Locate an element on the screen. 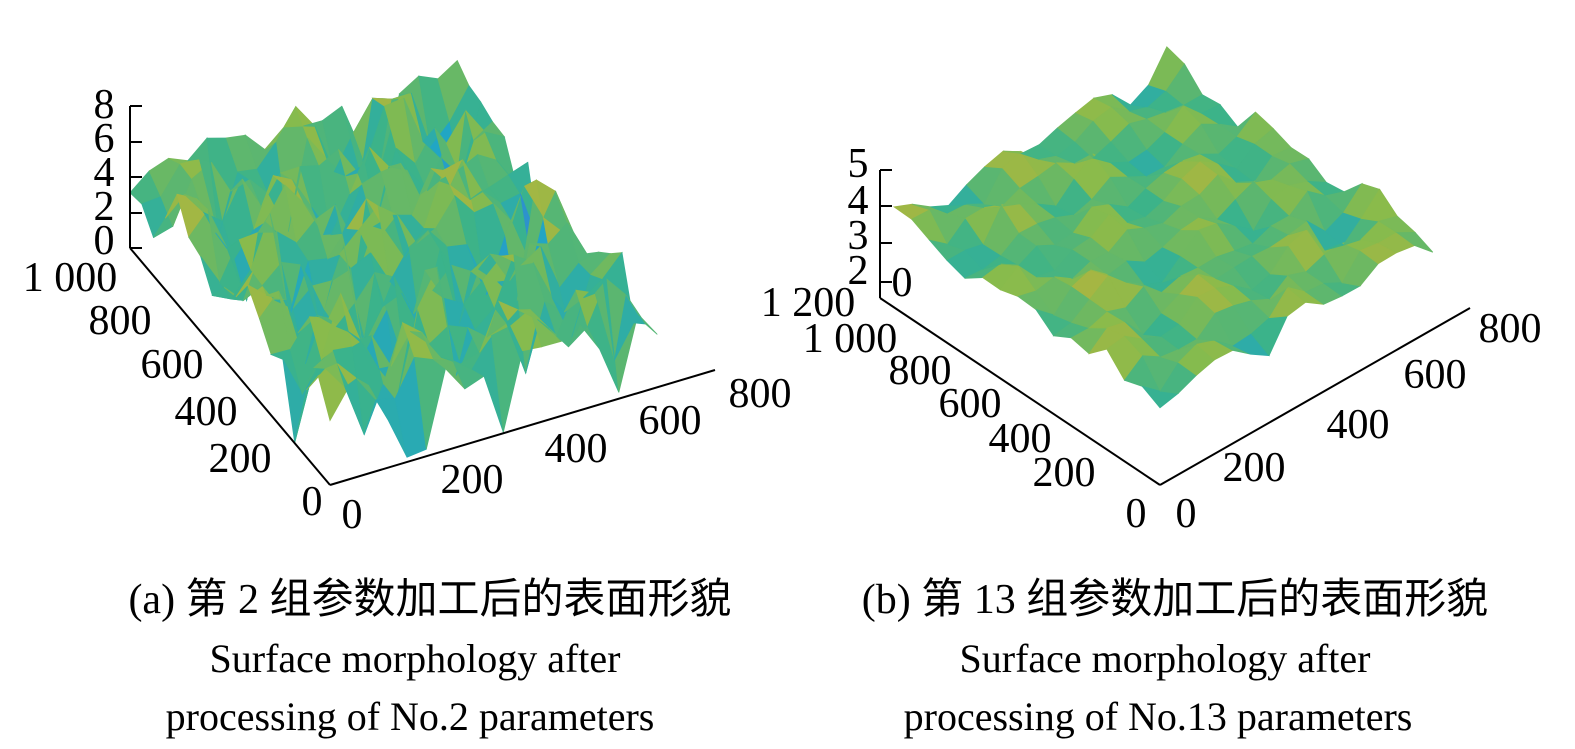  caption-en-a-line1: Surface morphology after is located at coordinates (415, 658).